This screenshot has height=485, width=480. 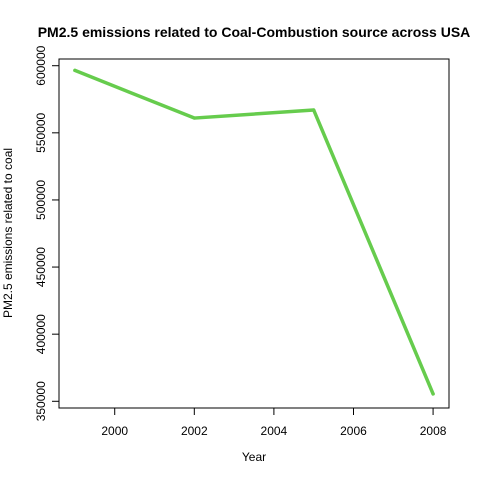 I want to click on y-tick-label: 550000, so click(x=41, y=132).